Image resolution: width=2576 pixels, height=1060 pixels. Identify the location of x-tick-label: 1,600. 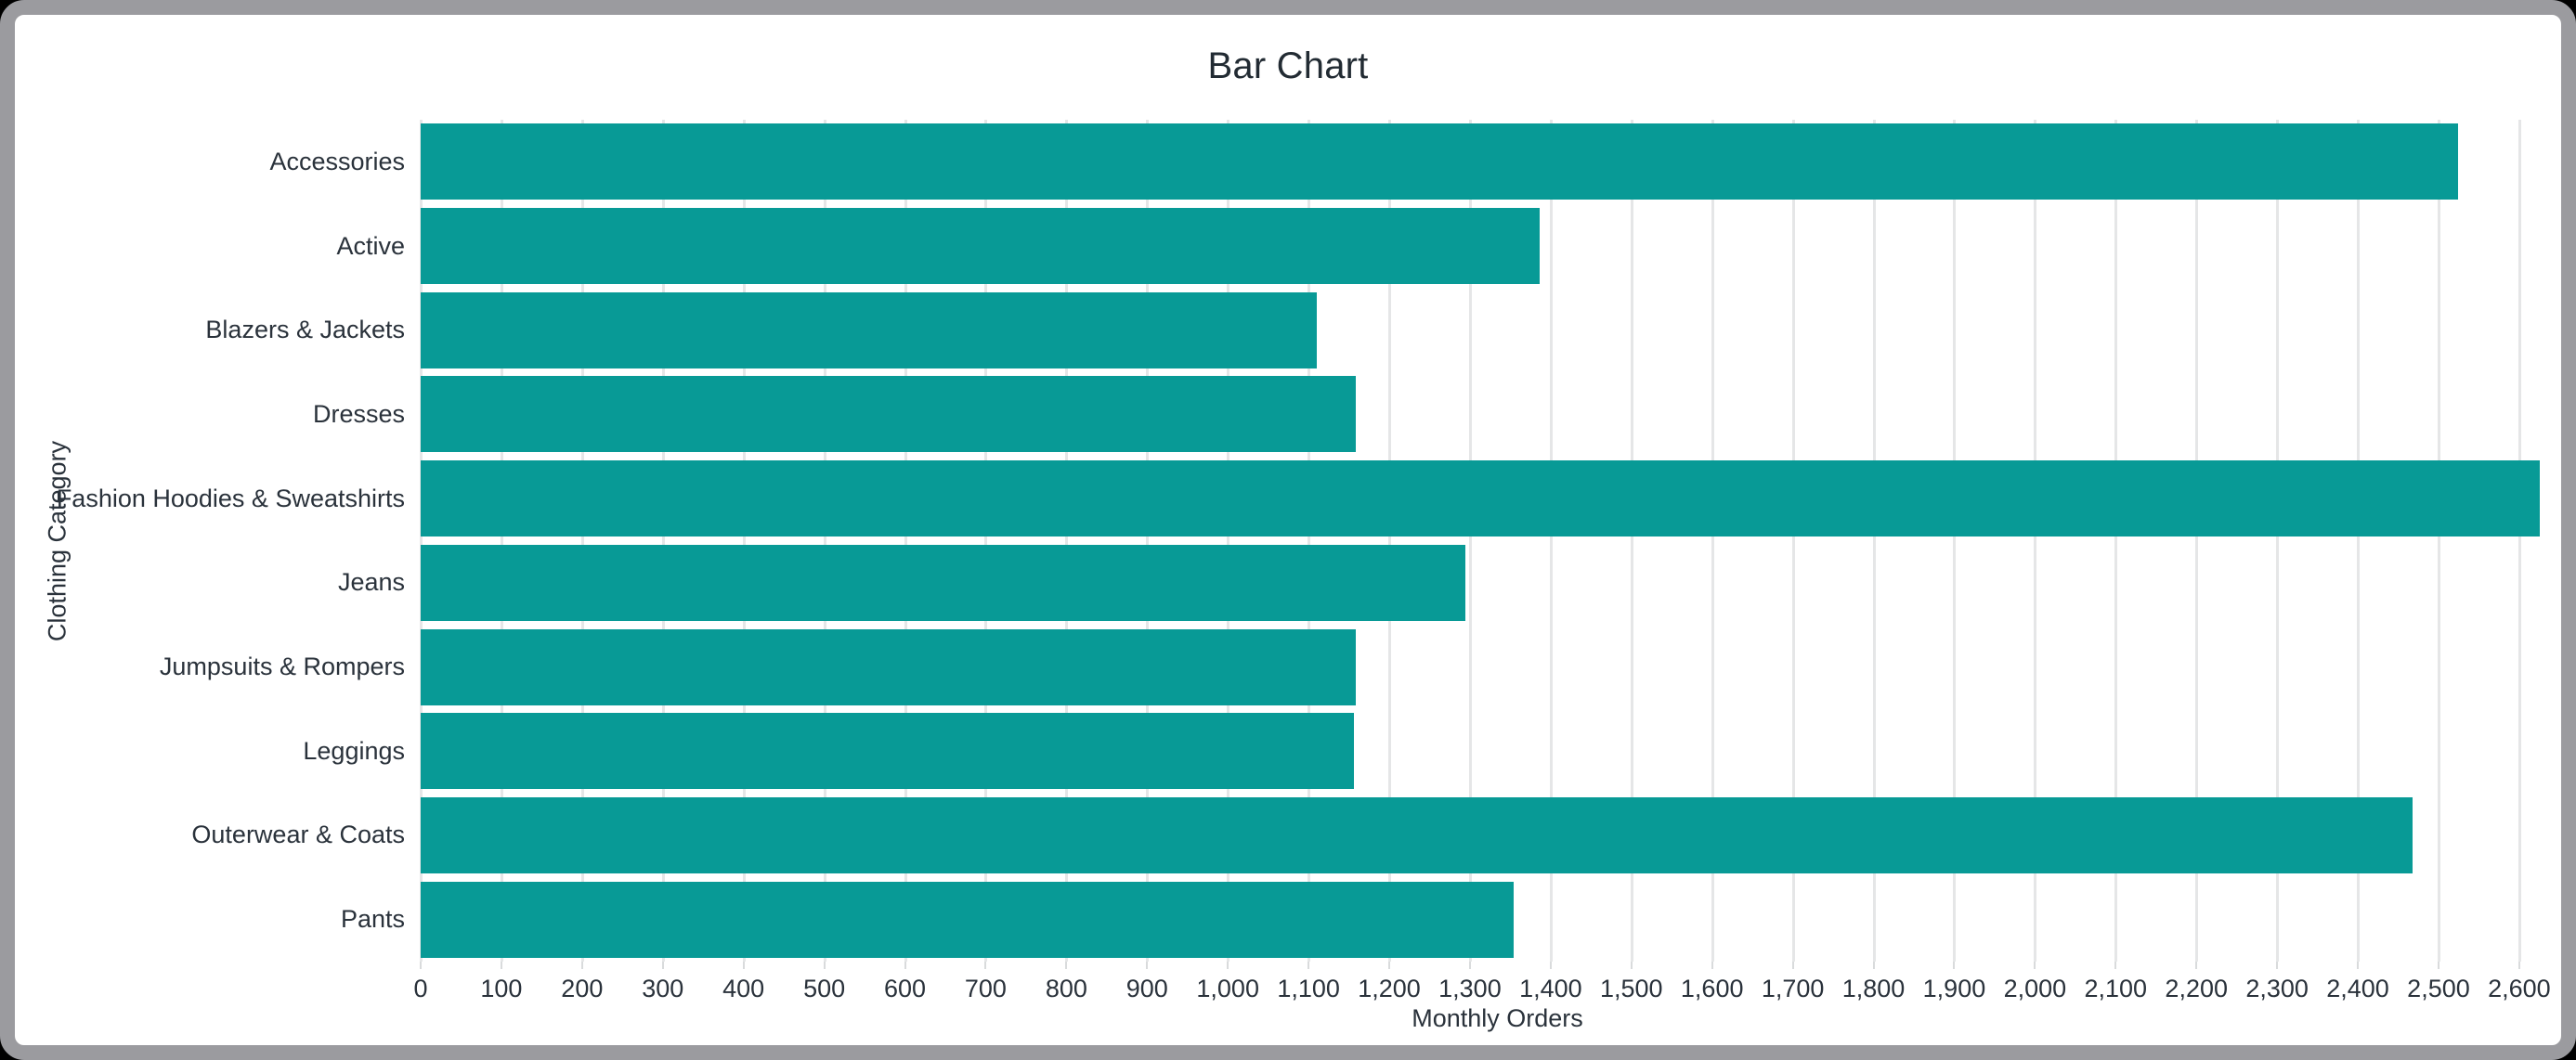
(1712, 989).